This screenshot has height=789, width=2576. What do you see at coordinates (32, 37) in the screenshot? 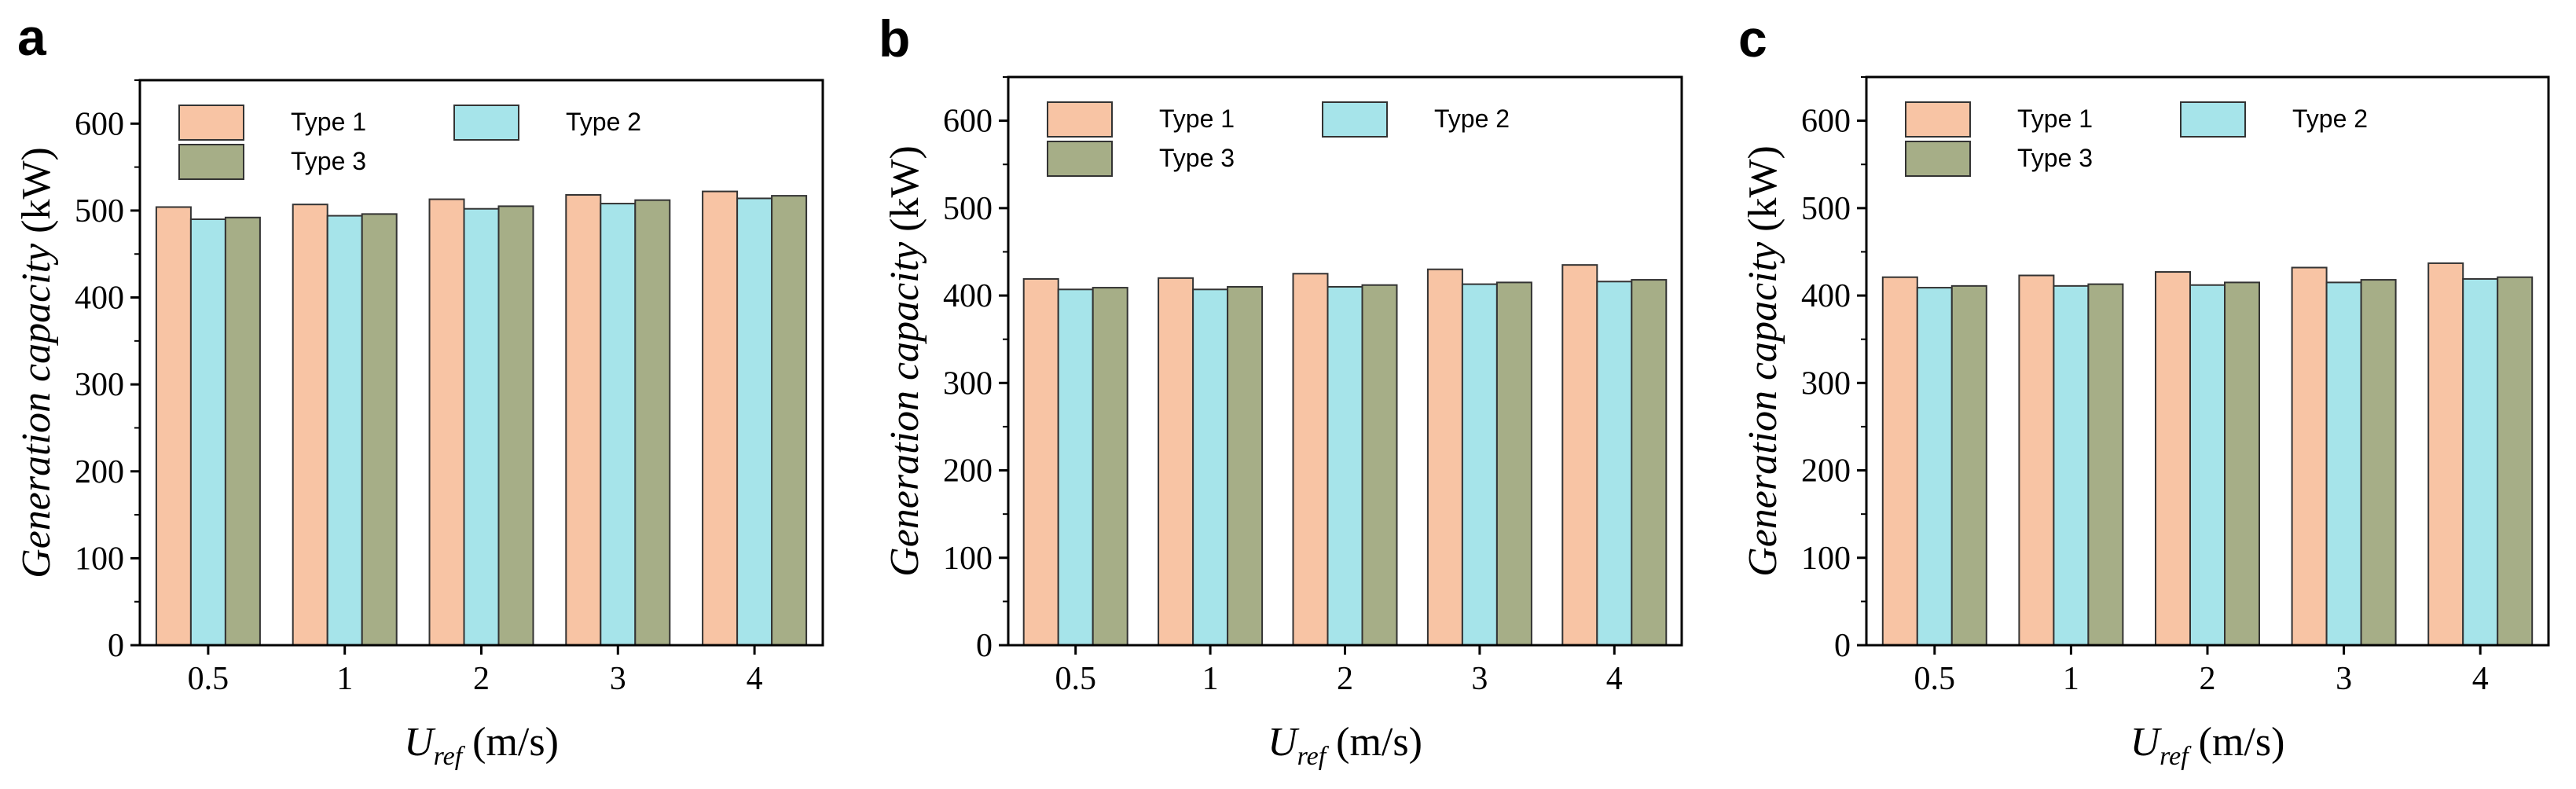
I see `panel-letter: a` at bounding box center [32, 37].